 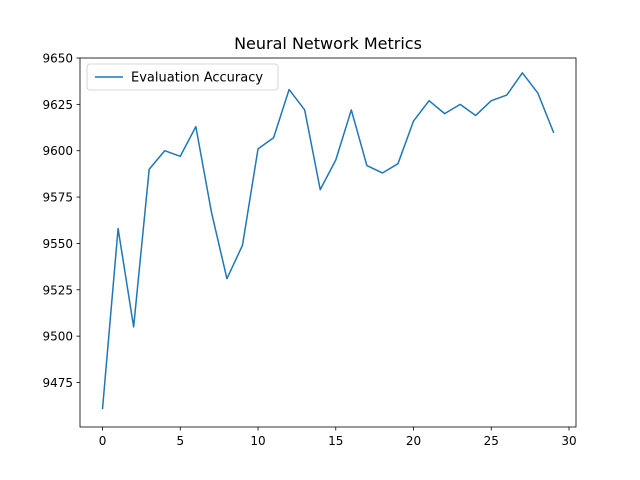 I want to click on y-tick-label-3: 9550, so click(x=57, y=244).